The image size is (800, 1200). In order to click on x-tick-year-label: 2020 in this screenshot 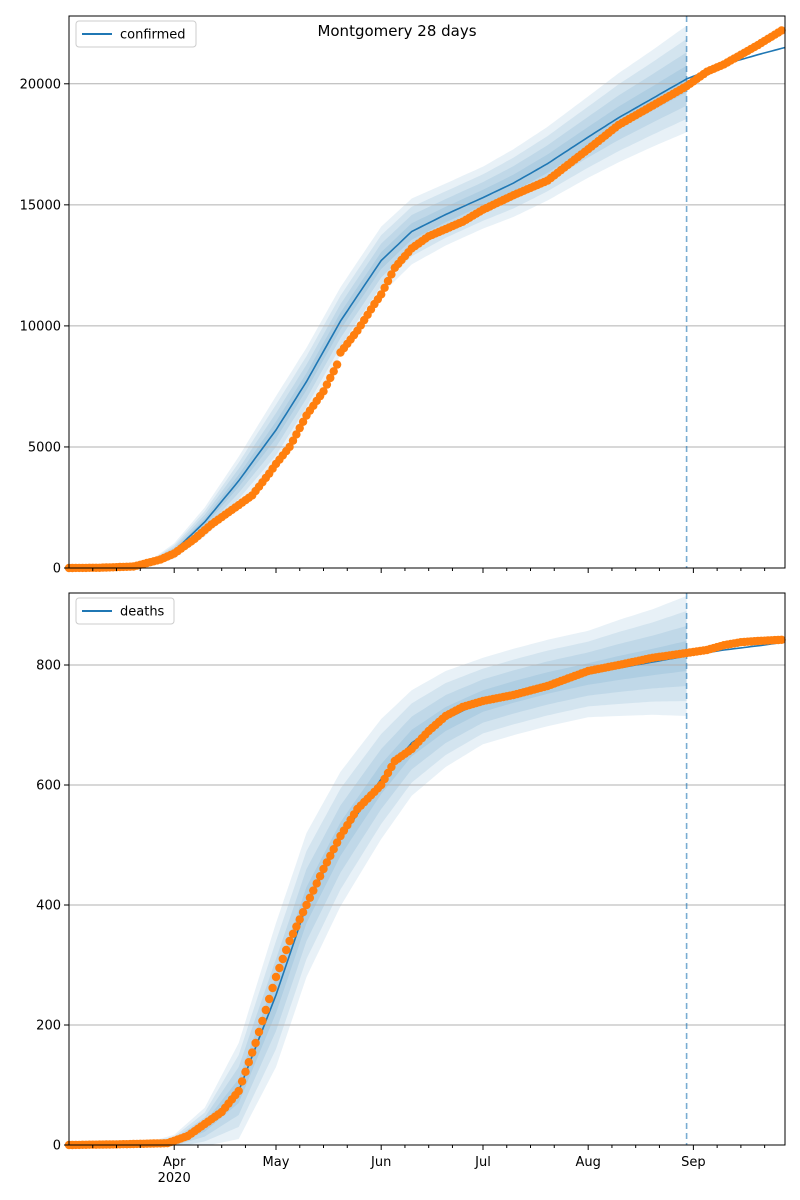, I will do `click(174, 1178)`.